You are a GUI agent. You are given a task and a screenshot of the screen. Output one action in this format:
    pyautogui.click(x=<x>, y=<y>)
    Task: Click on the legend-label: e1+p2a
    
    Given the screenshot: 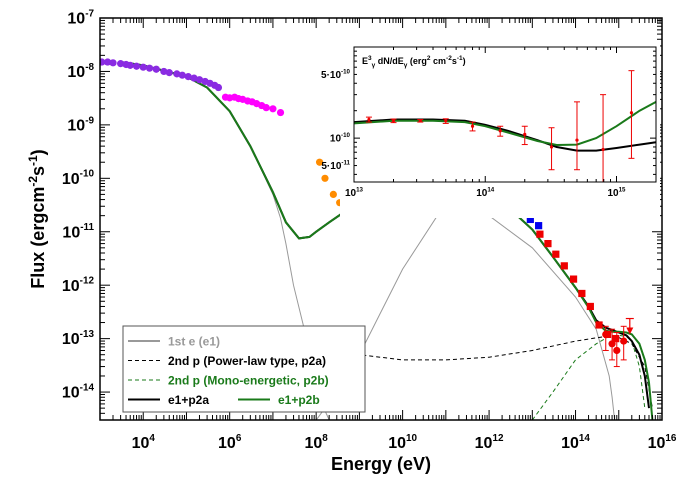 What is the action you would take?
    pyautogui.click(x=188, y=400)
    